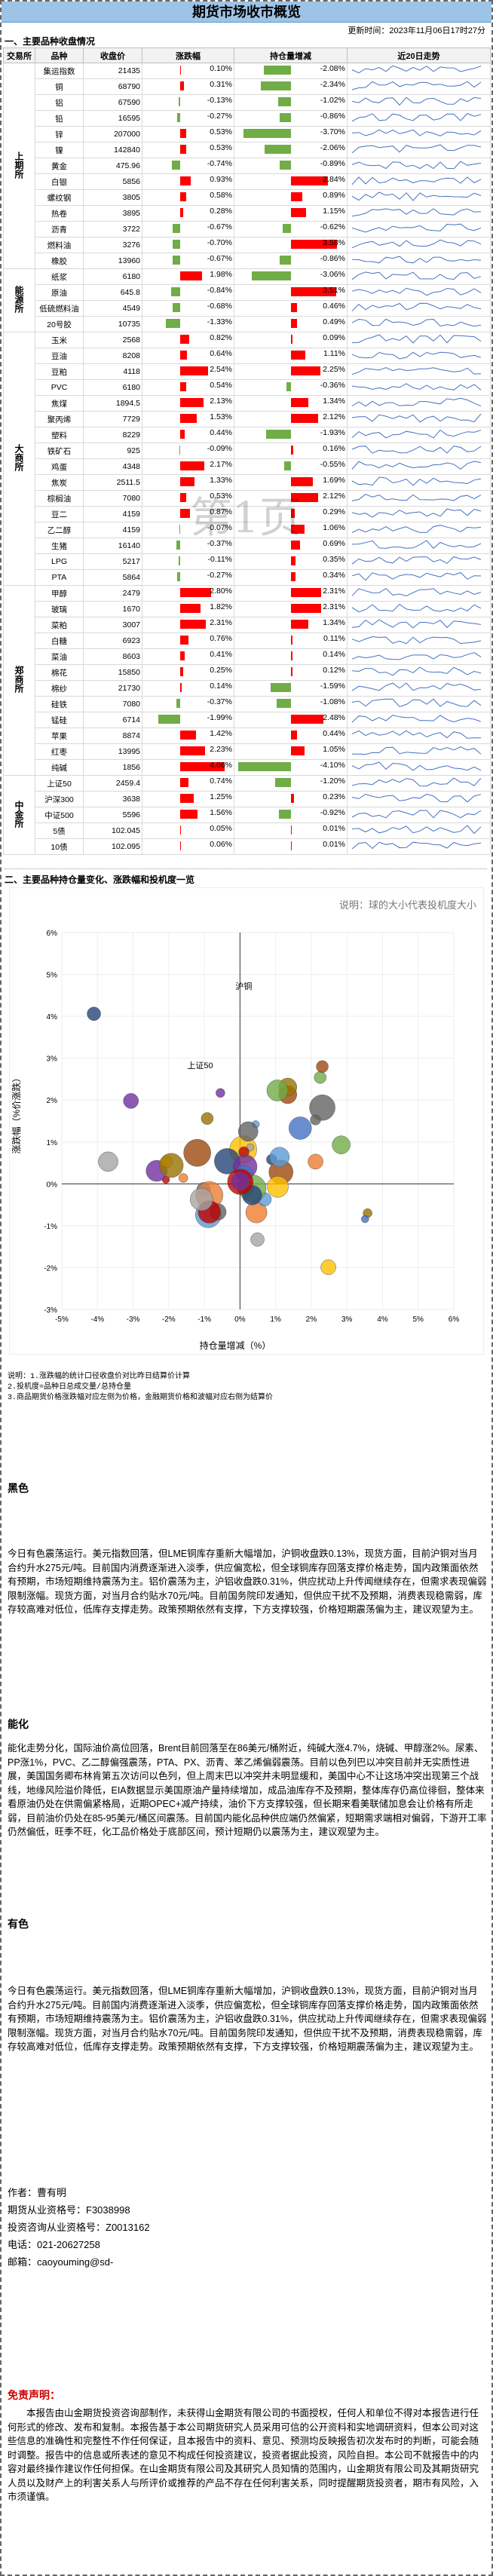 The width and height of the screenshot is (493, 2576). Describe the element at coordinates (334, 211) in the screenshot. I see `oi-value: 1.15%` at that location.